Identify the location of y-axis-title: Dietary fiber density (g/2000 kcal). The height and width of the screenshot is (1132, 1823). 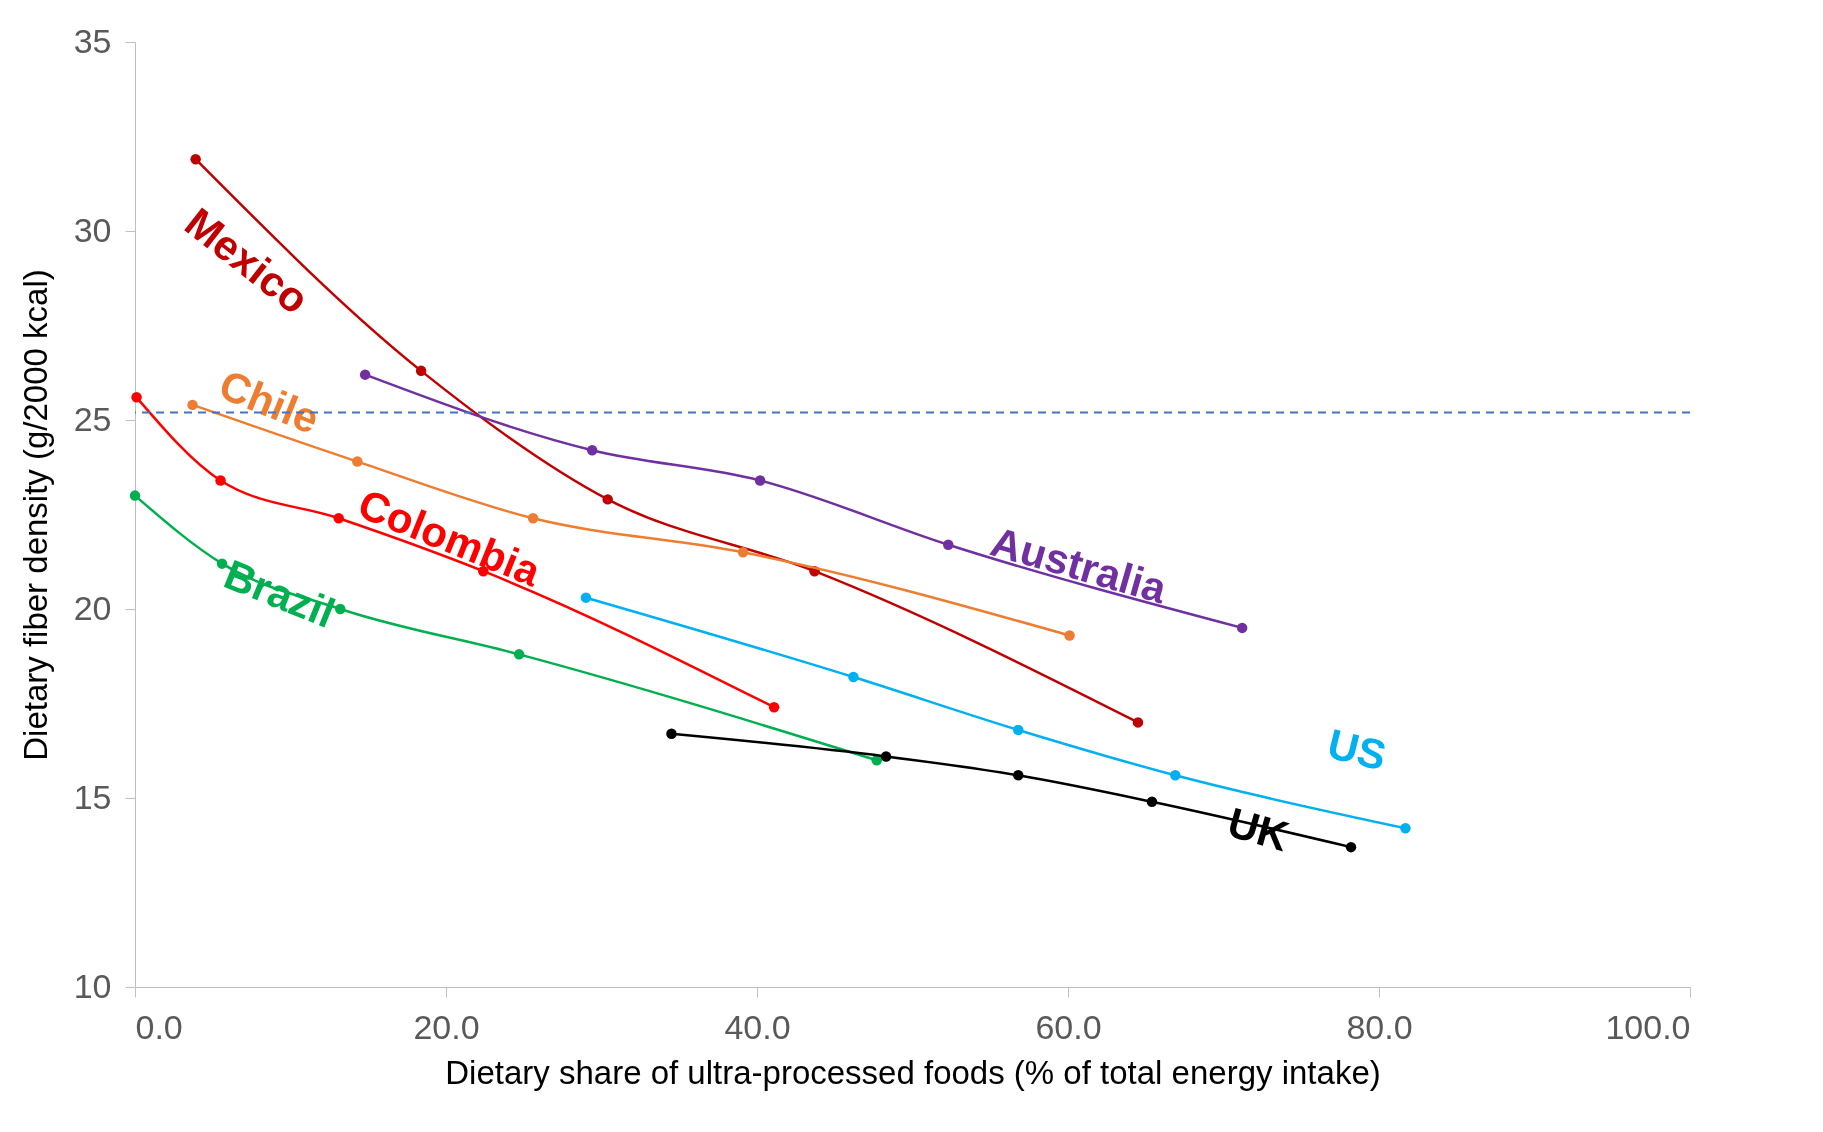
(35, 515).